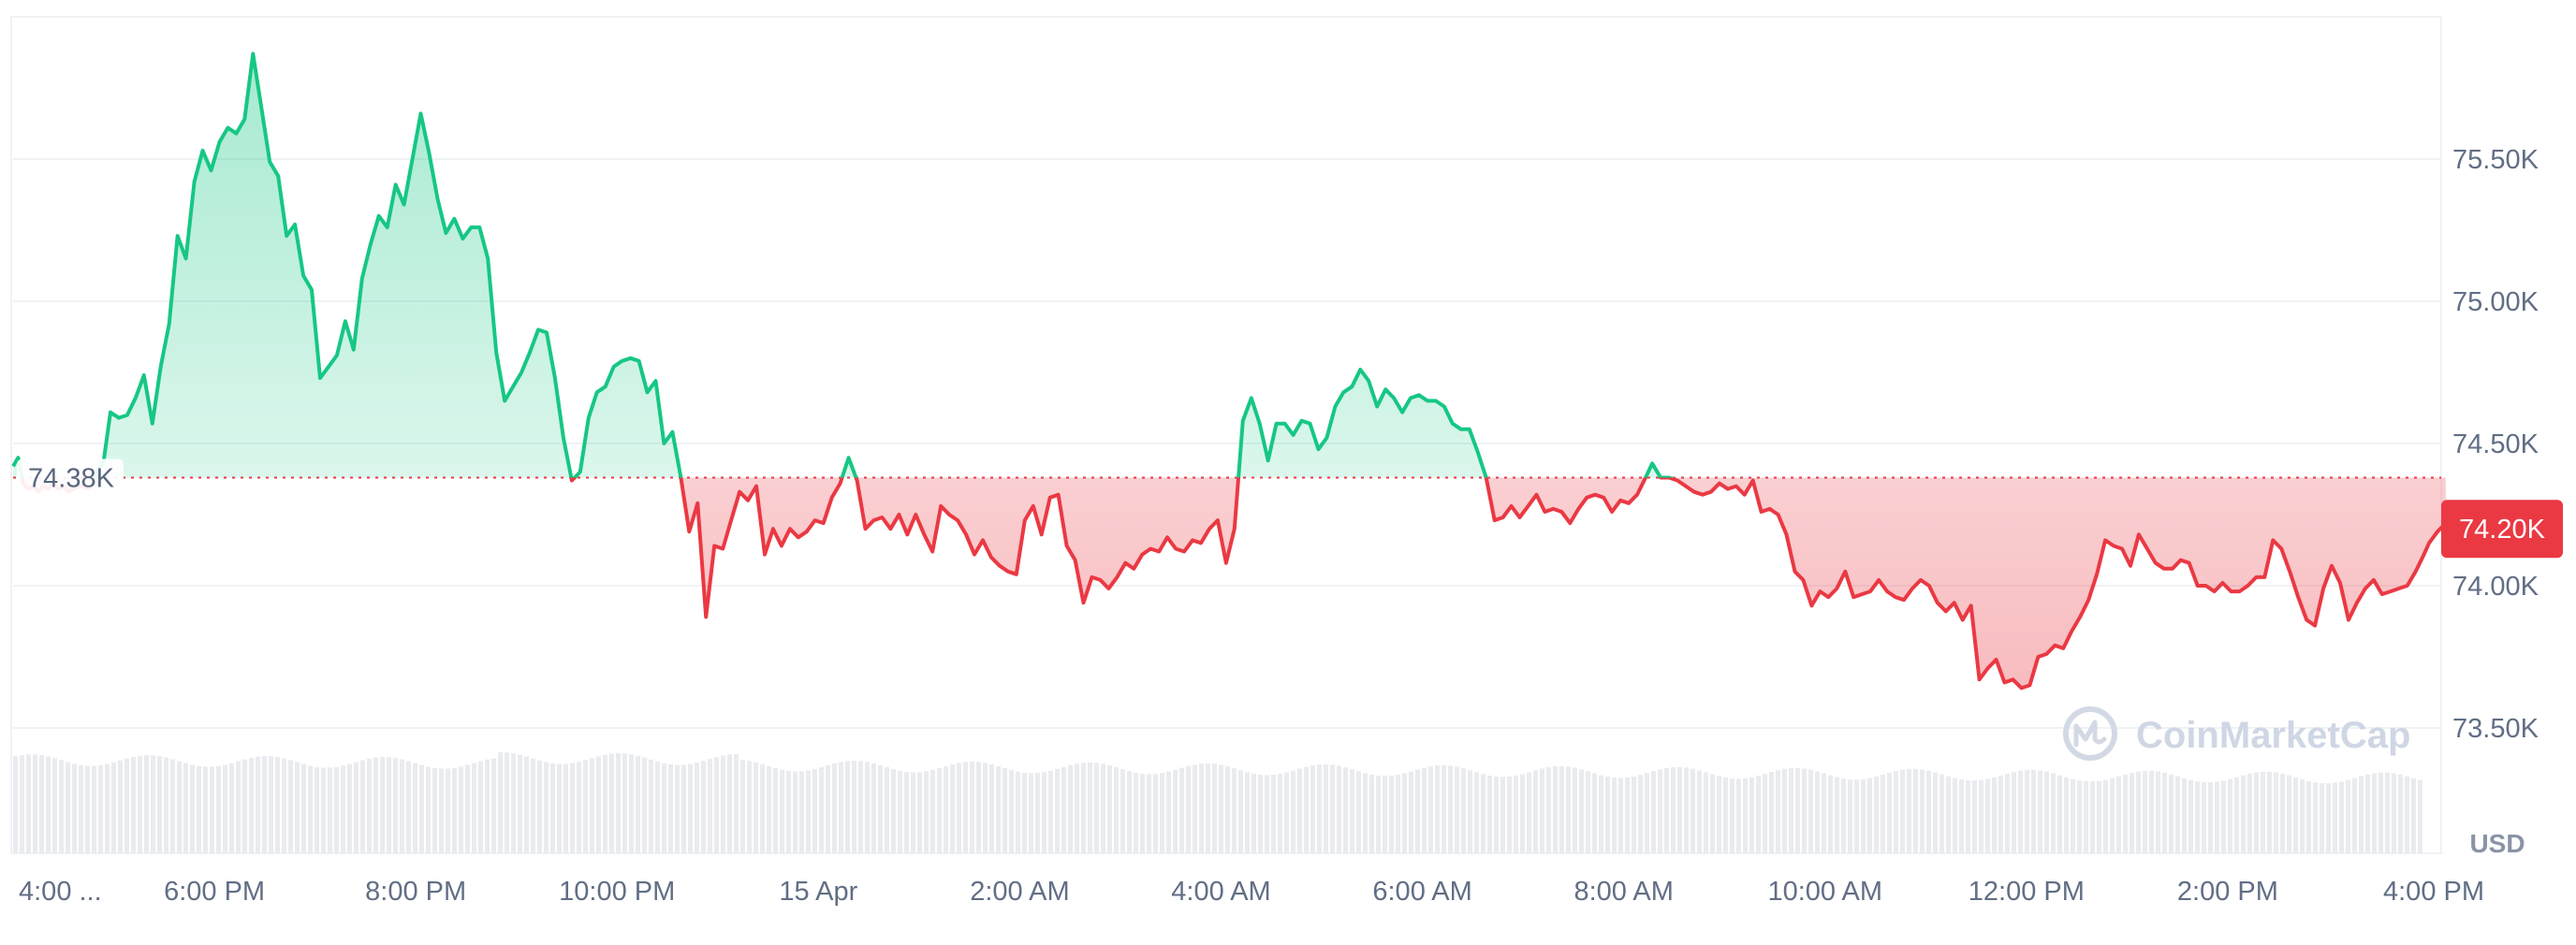 The width and height of the screenshot is (2576, 945). I want to click on x-tick-label: 6:00 PM, so click(214, 892).